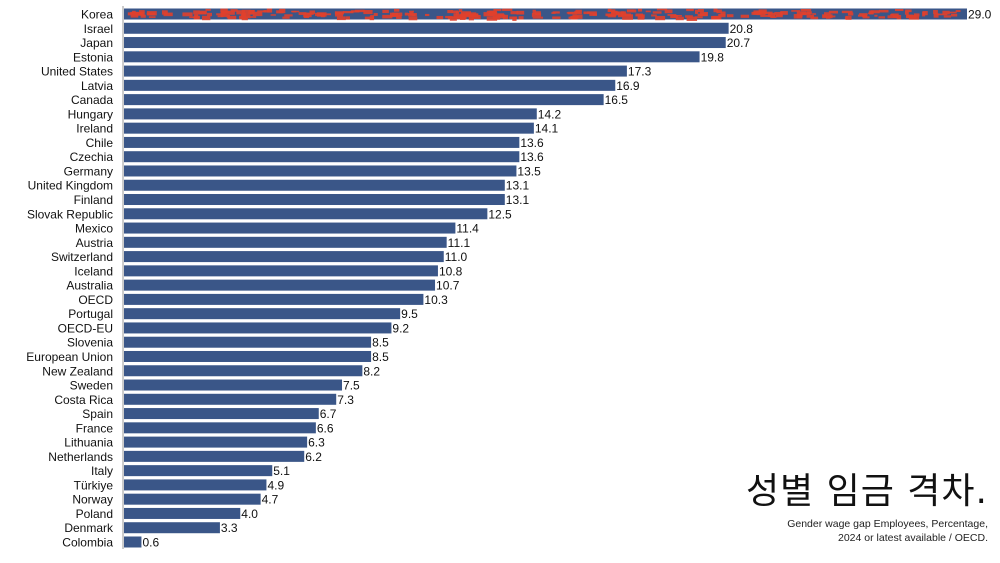  Describe the element at coordinates (285, 242) in the screenshot. I see `bar-austria` at that location.